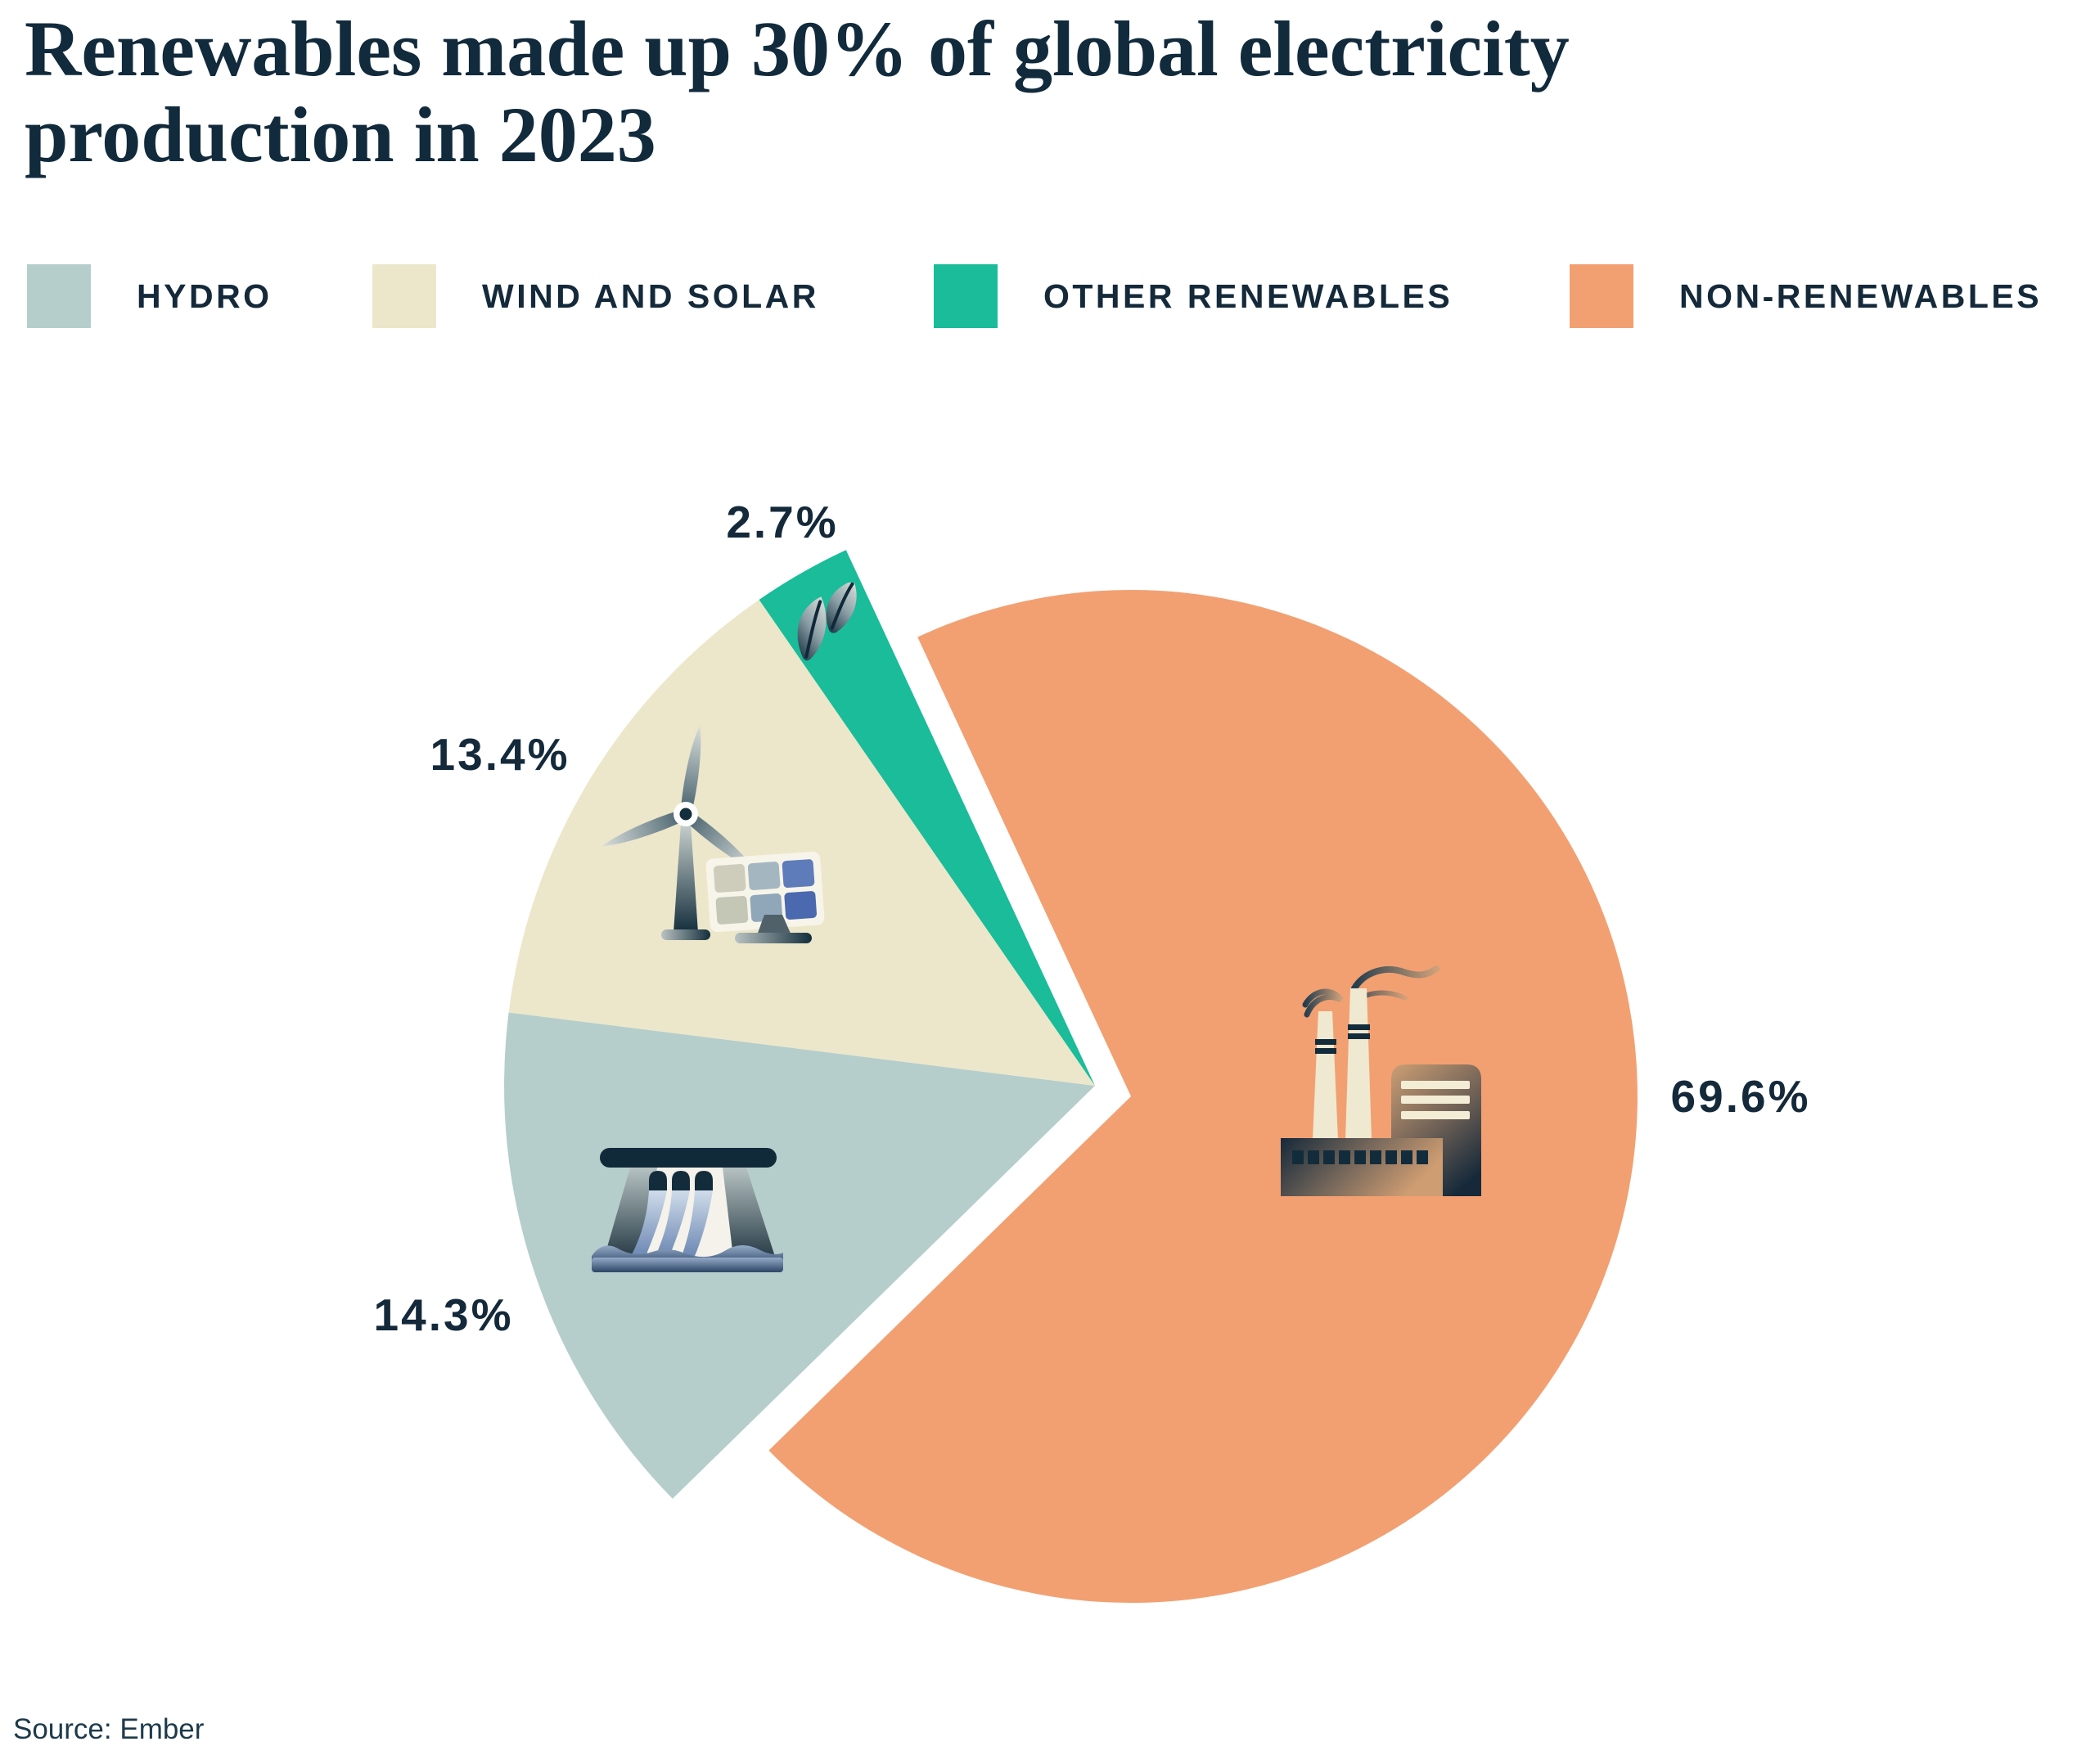  I want to click on legend-item-other-renewables: OTHER RENEWABLES, so click(1194, 296).